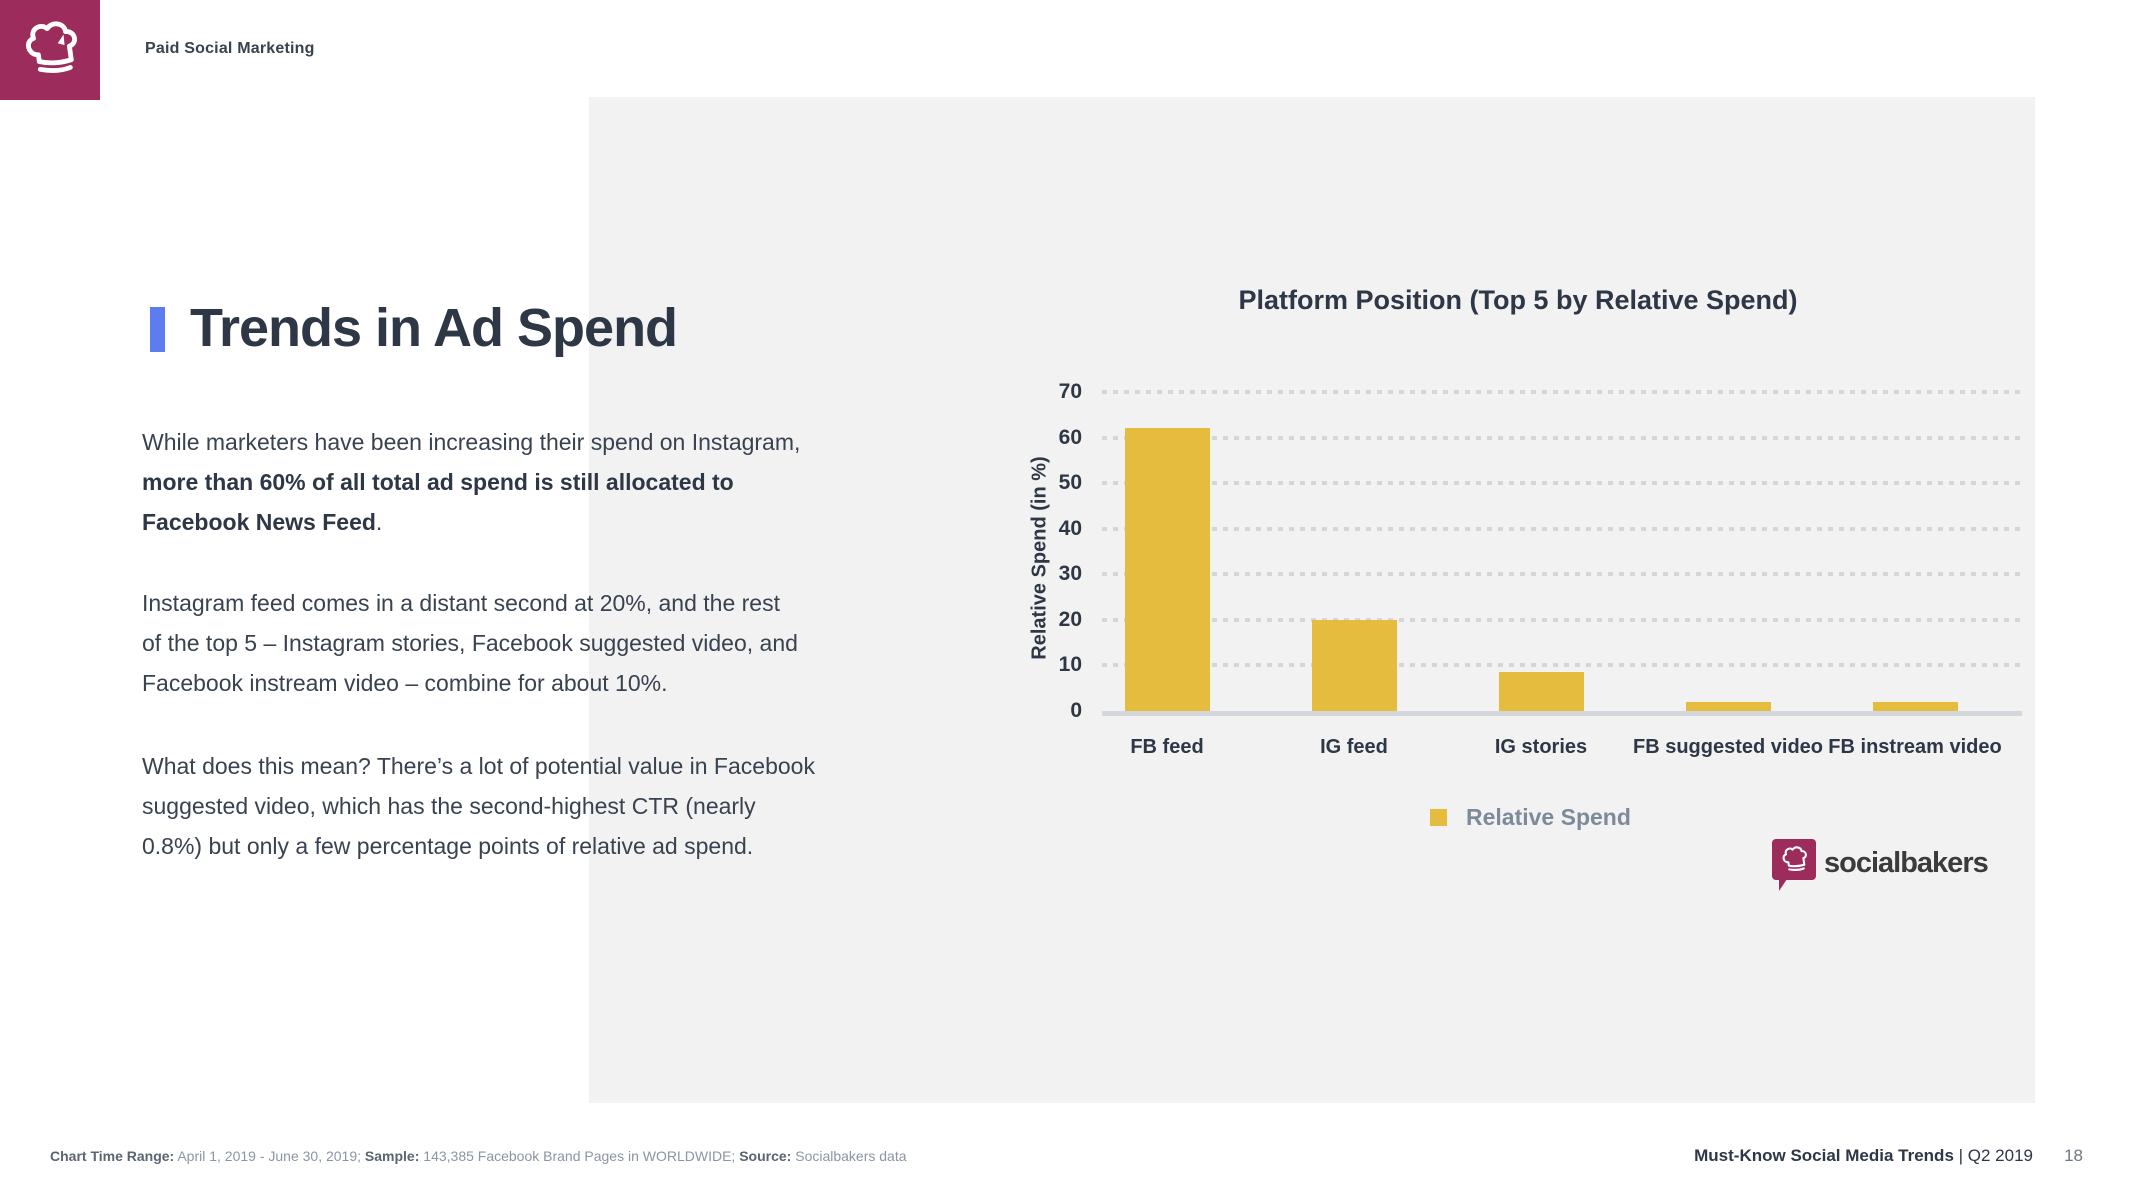 This screenshot has height=1200, width=2133. Describe the element at coordinates (392, 1156) in the screenshot. I see `footer-label: Sample:` at that location.